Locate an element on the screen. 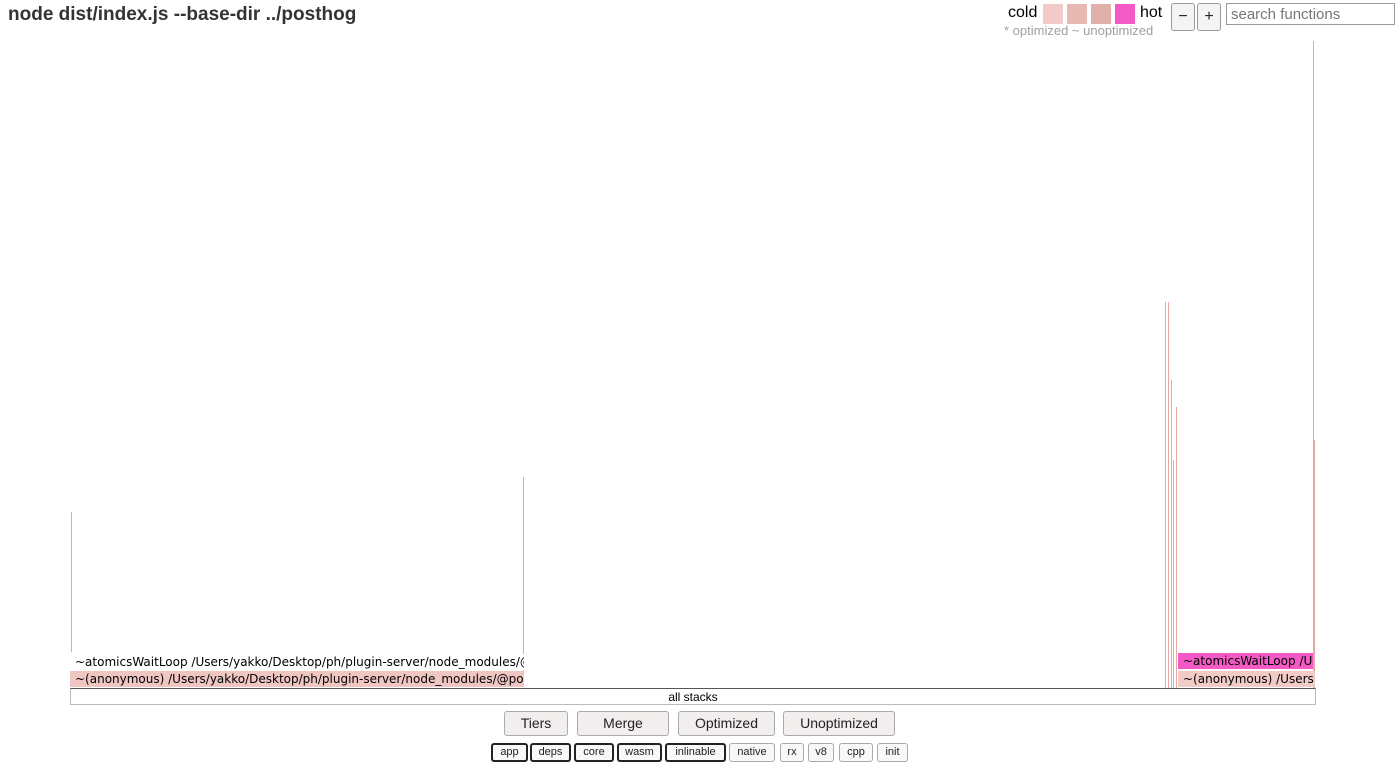 Image resolution: width=1400 pixels, height=769 pixels. filter-inlinable: inlinable is located at coordinates (695, 752).